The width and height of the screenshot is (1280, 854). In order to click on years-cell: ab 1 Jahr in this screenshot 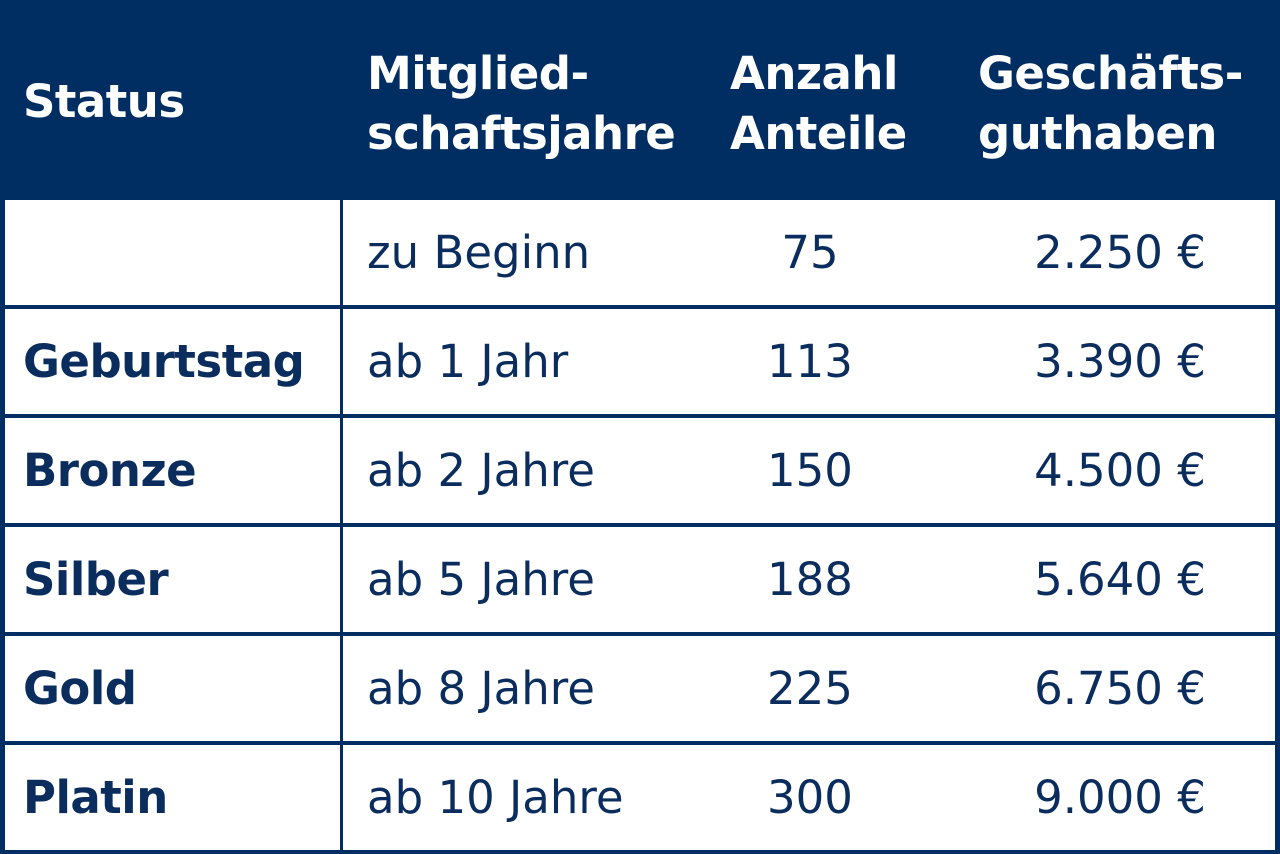, I will do `click(809, 361)`.